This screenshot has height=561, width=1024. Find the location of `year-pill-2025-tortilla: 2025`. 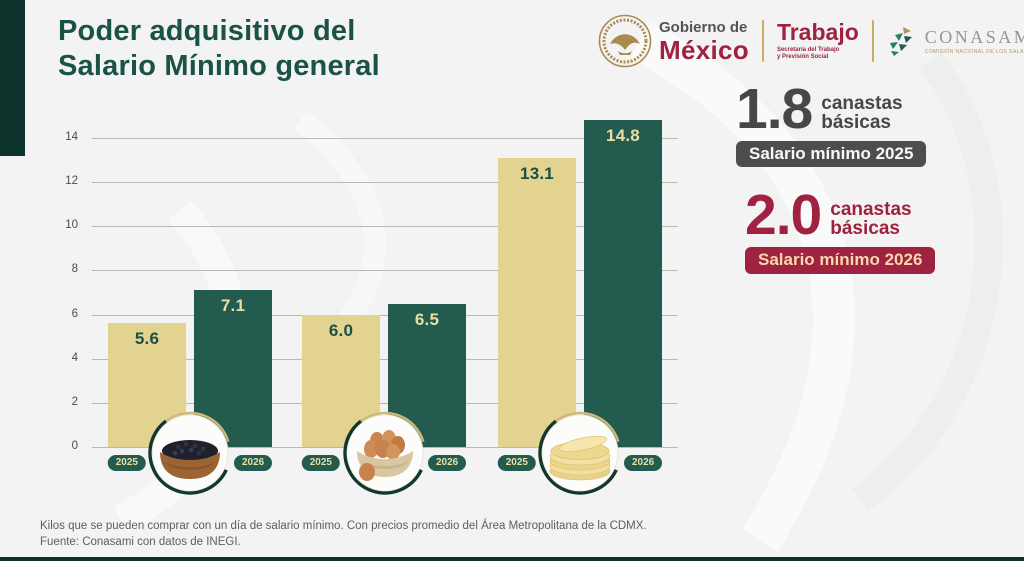

year-pill-2025-tortilla: 2025 is located at coordinates (516, 463).